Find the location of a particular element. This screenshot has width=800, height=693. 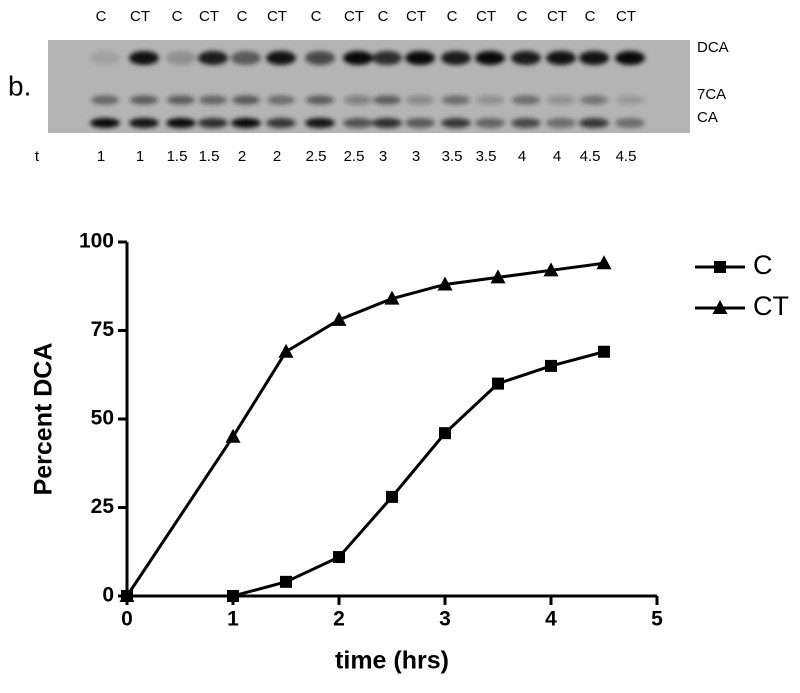

band-label: DCA is located at coordinates (713, 47).